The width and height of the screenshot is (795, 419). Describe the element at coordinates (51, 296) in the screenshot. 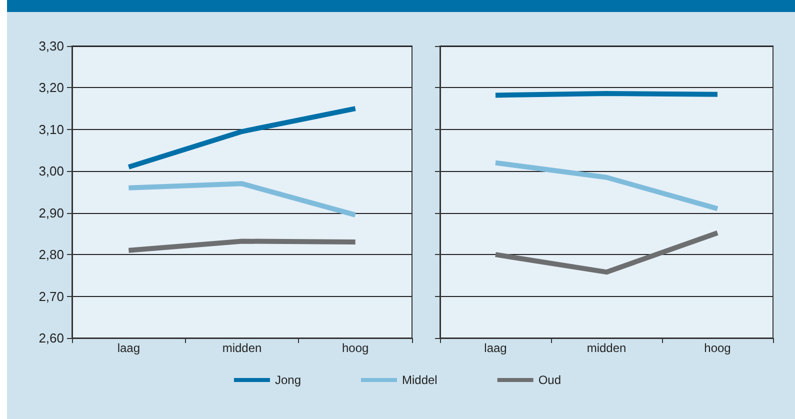

I see `y-tick-label: 2,70` at that location.